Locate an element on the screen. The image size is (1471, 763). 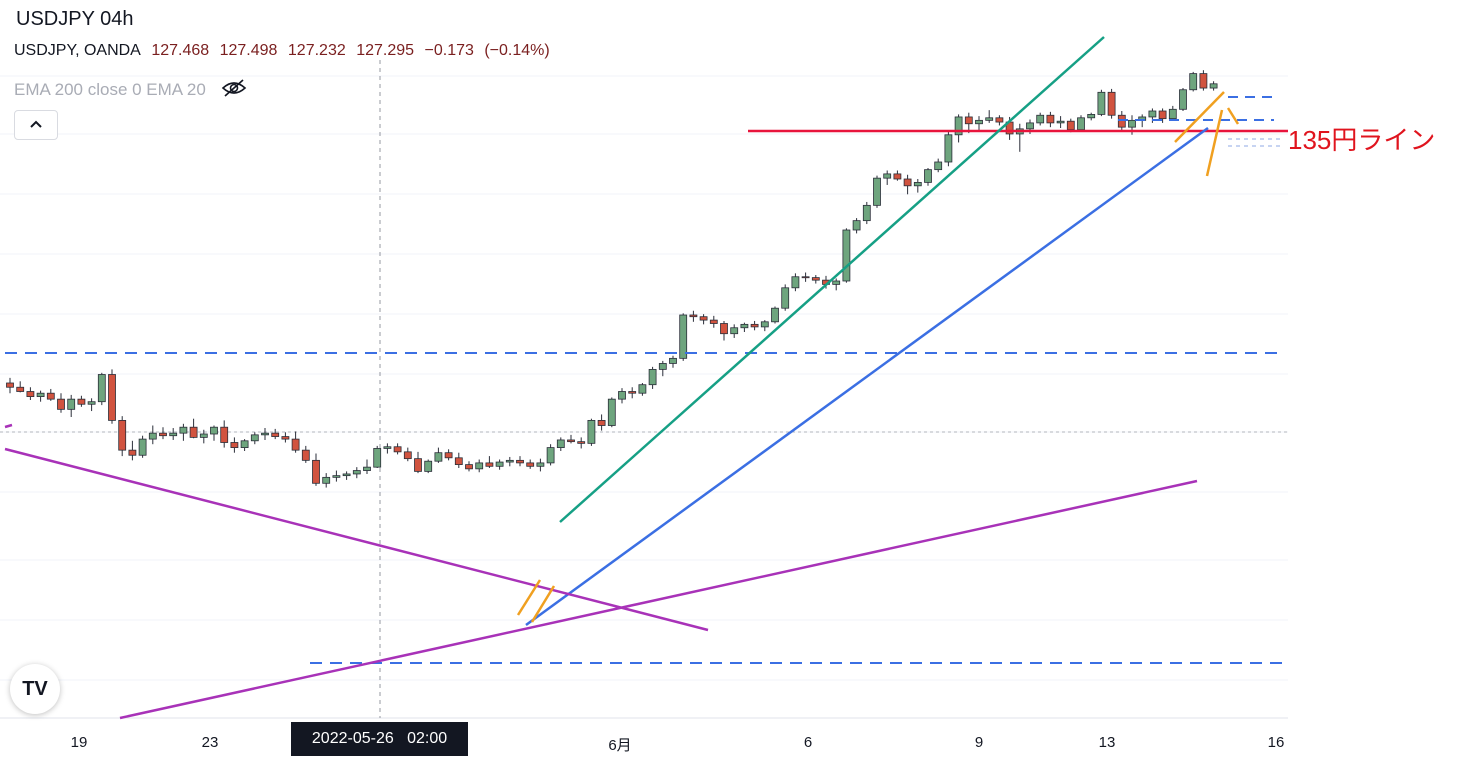
collapse-legend-button is located at coordinates (36, 125).